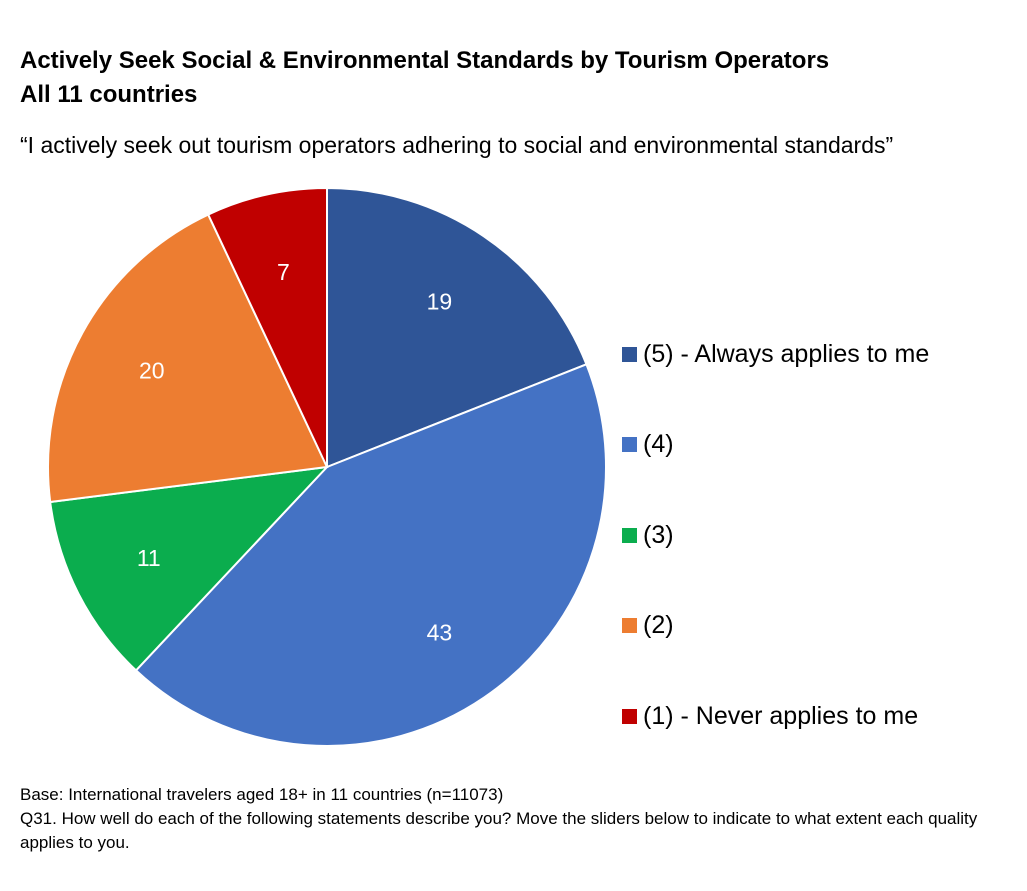 The width and height of the screenshot is (1027, 891). Describe the element at coordinates (283, 272) in the screenshot. I see `pie-label-1-never-applies-to-me: 7` at that location.